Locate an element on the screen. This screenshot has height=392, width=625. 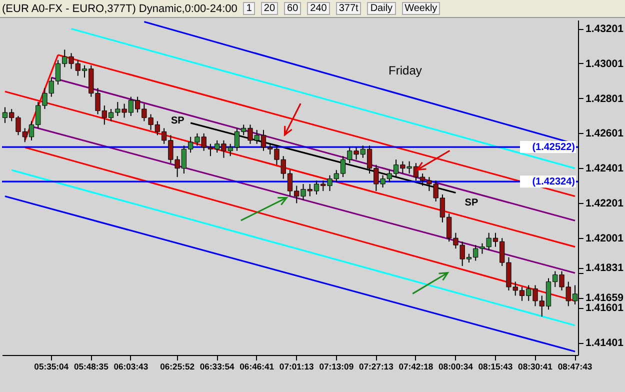
text: Weekly is located at coordinates (421, 8).